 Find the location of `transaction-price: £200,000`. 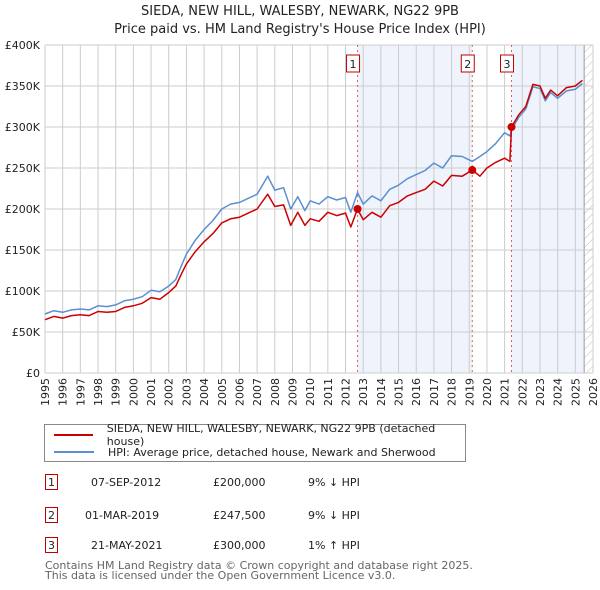

transaction-price: £200,000 is located at coordinates (239, 482).